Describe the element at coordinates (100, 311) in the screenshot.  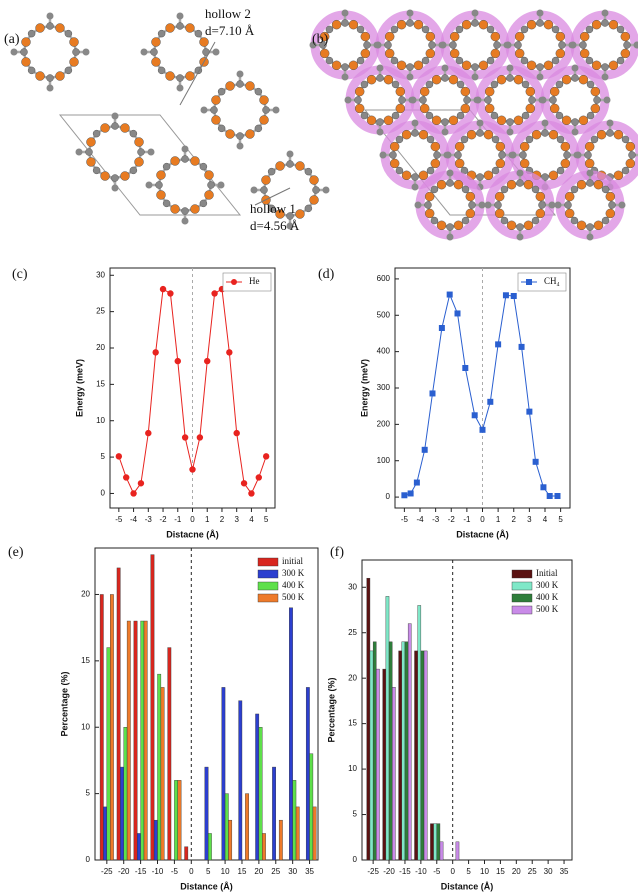
I see `y-tick-label: 25` at that location.